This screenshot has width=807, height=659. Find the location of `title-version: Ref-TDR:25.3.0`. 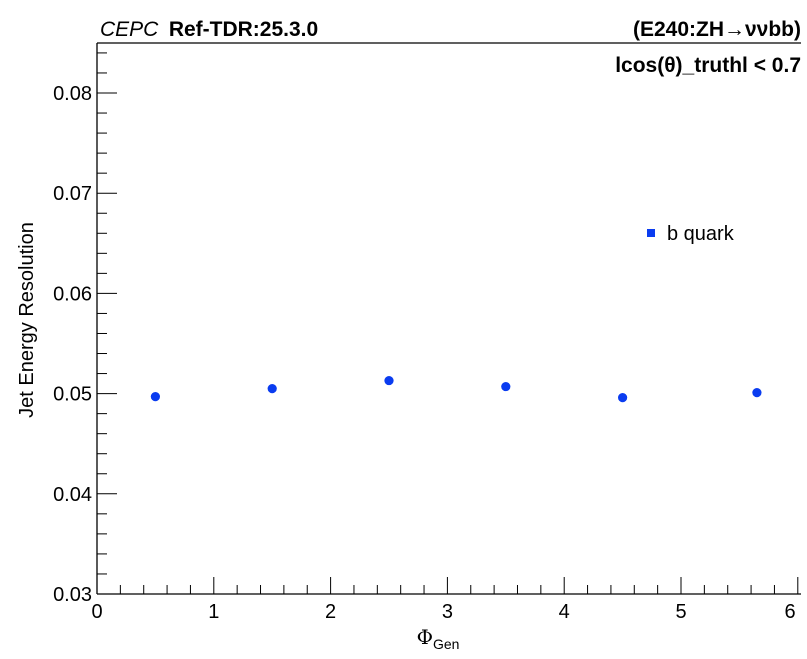

title-version: Ref-TDR:25.3.0 is located at coordinates (243, 29).